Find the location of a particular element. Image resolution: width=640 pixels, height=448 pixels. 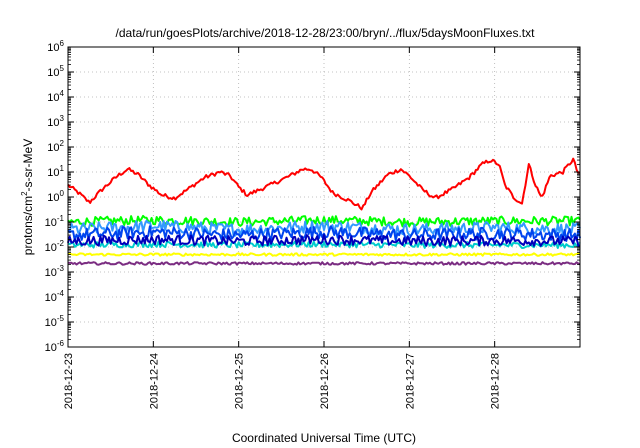

y-tick-exponent: 0 is located at coordinates (62, 193).